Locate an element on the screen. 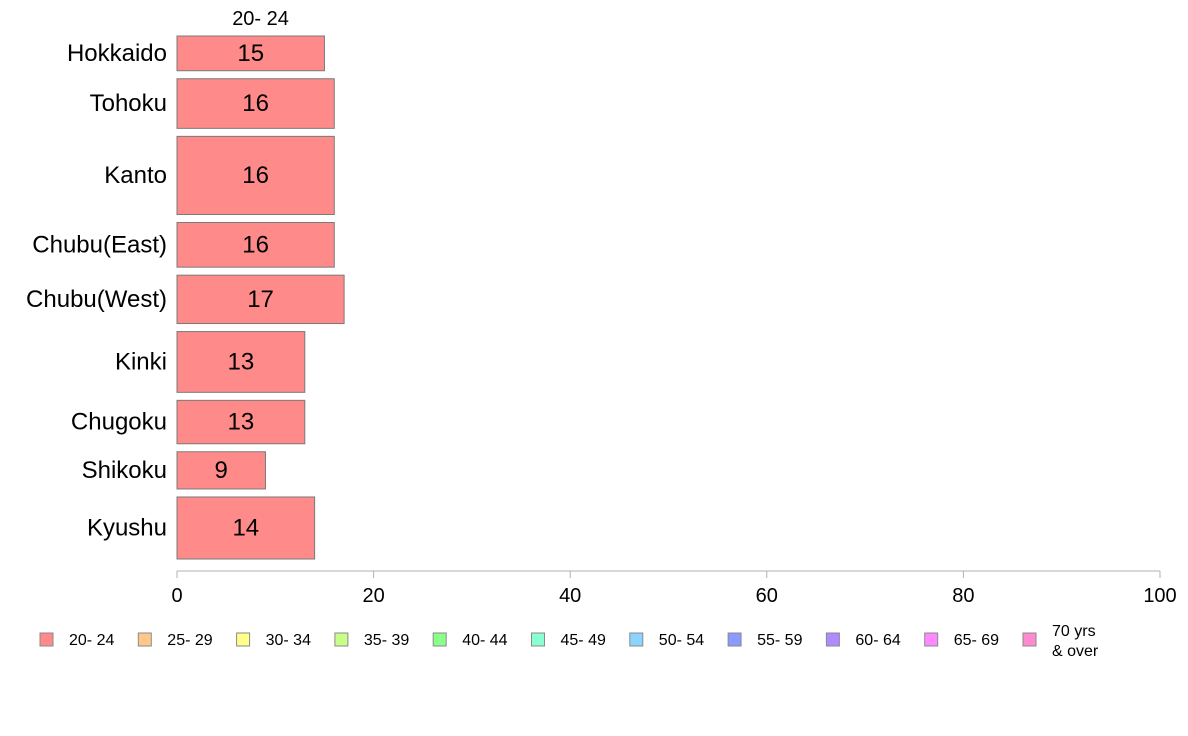 This screenshot has width=1188, height=736. category-label: Chubu(East) is located at coordinates (99, 244).